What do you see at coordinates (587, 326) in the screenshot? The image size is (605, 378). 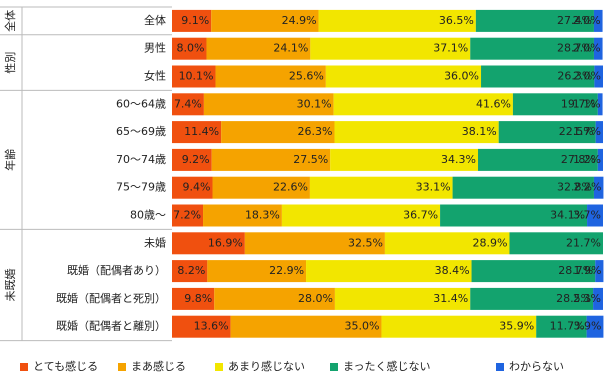 I see `value-label: 3.9%` at bounding box center [587, 326].